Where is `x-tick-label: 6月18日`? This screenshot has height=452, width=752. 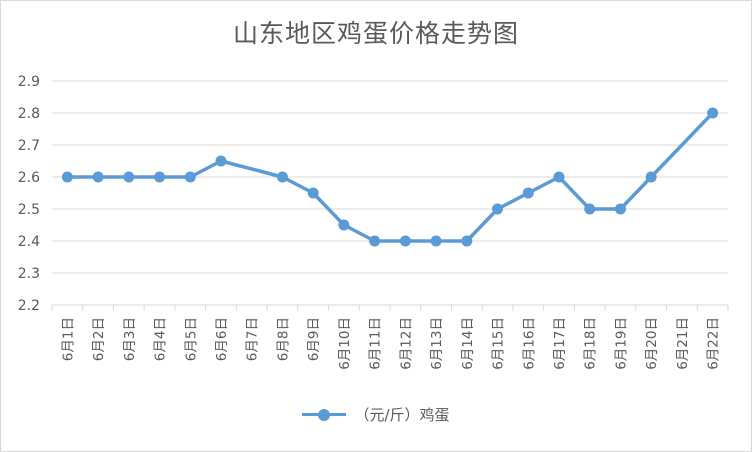 x-tick-label: 6月18日 is located at coordinates (591, 343).